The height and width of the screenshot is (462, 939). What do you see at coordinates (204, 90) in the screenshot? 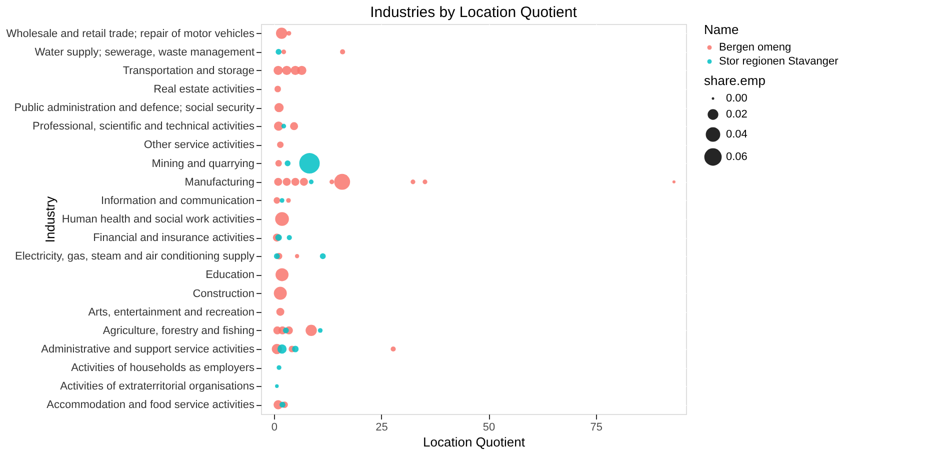
I see `y-tick-label: Real estate activities` at bounding box center [204, 90].